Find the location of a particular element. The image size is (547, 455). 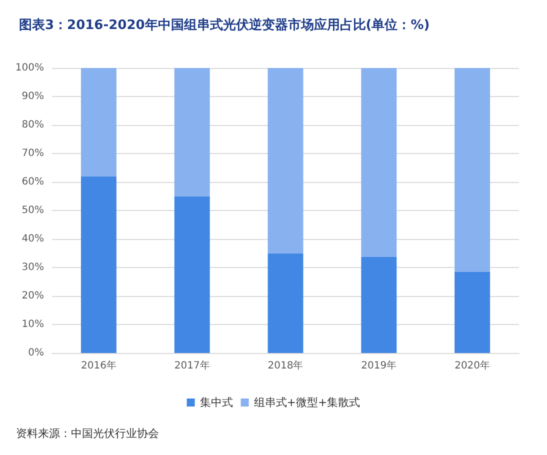

y-tick-label: 30% is located at coordinates (33, 267).